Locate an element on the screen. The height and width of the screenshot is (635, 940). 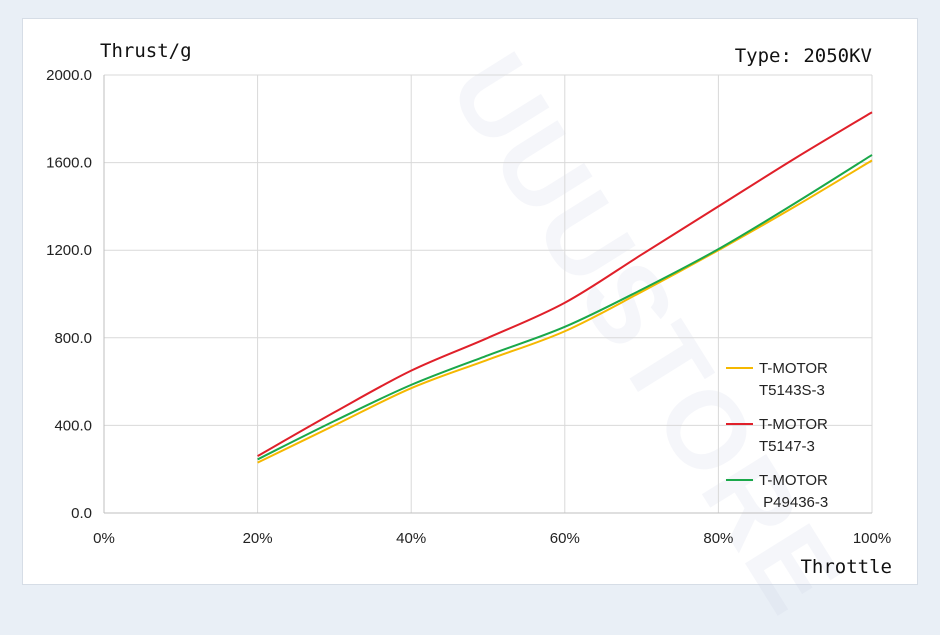
x-axis-label: Throttle is located at coordinates (846, 567).